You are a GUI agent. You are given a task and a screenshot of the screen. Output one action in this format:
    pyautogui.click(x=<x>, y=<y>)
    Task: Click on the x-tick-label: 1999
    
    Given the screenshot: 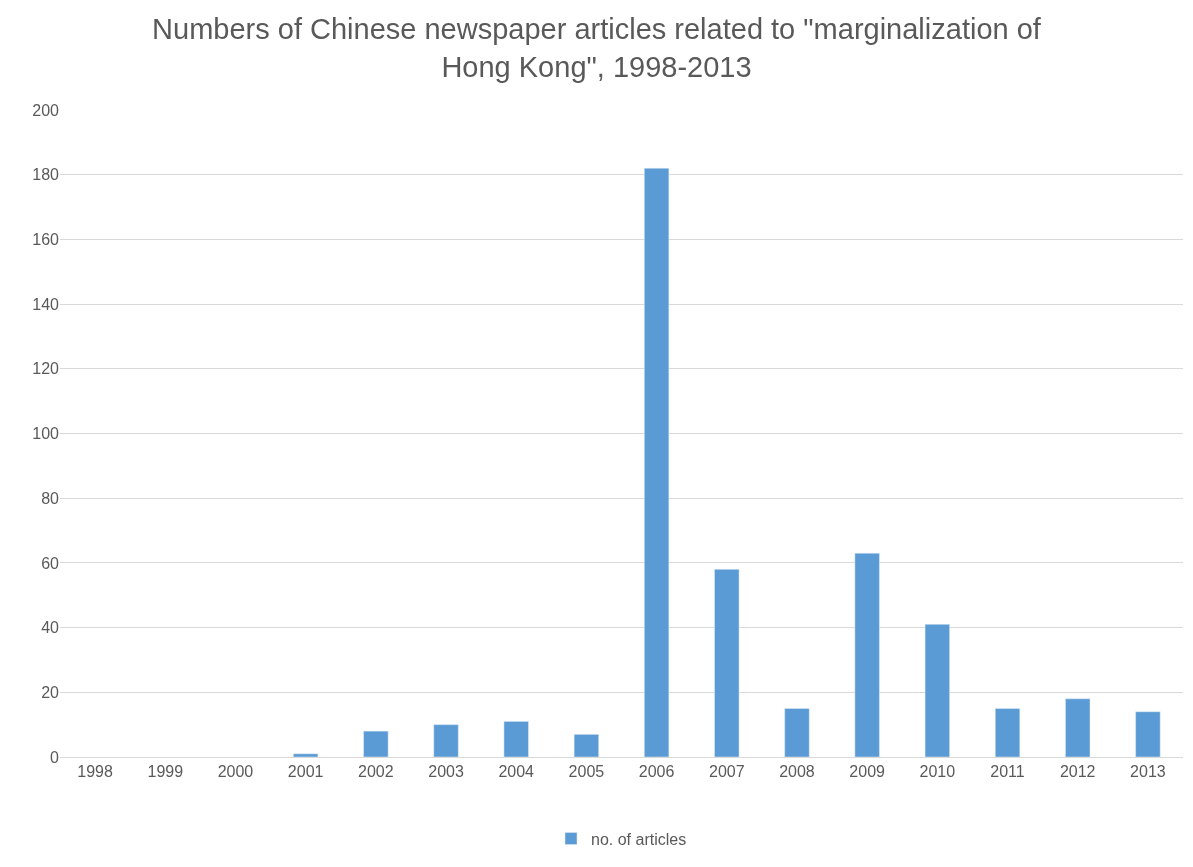 What is the action you would take?
    pyautogui.click(x=165, y=772)
    